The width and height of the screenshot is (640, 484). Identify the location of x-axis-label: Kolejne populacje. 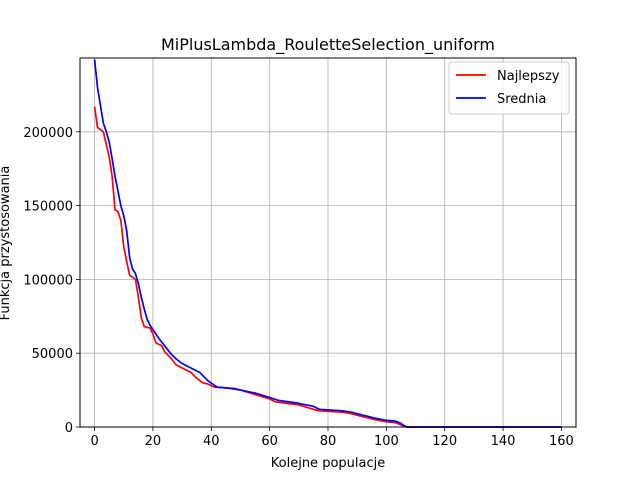
(328, 463).